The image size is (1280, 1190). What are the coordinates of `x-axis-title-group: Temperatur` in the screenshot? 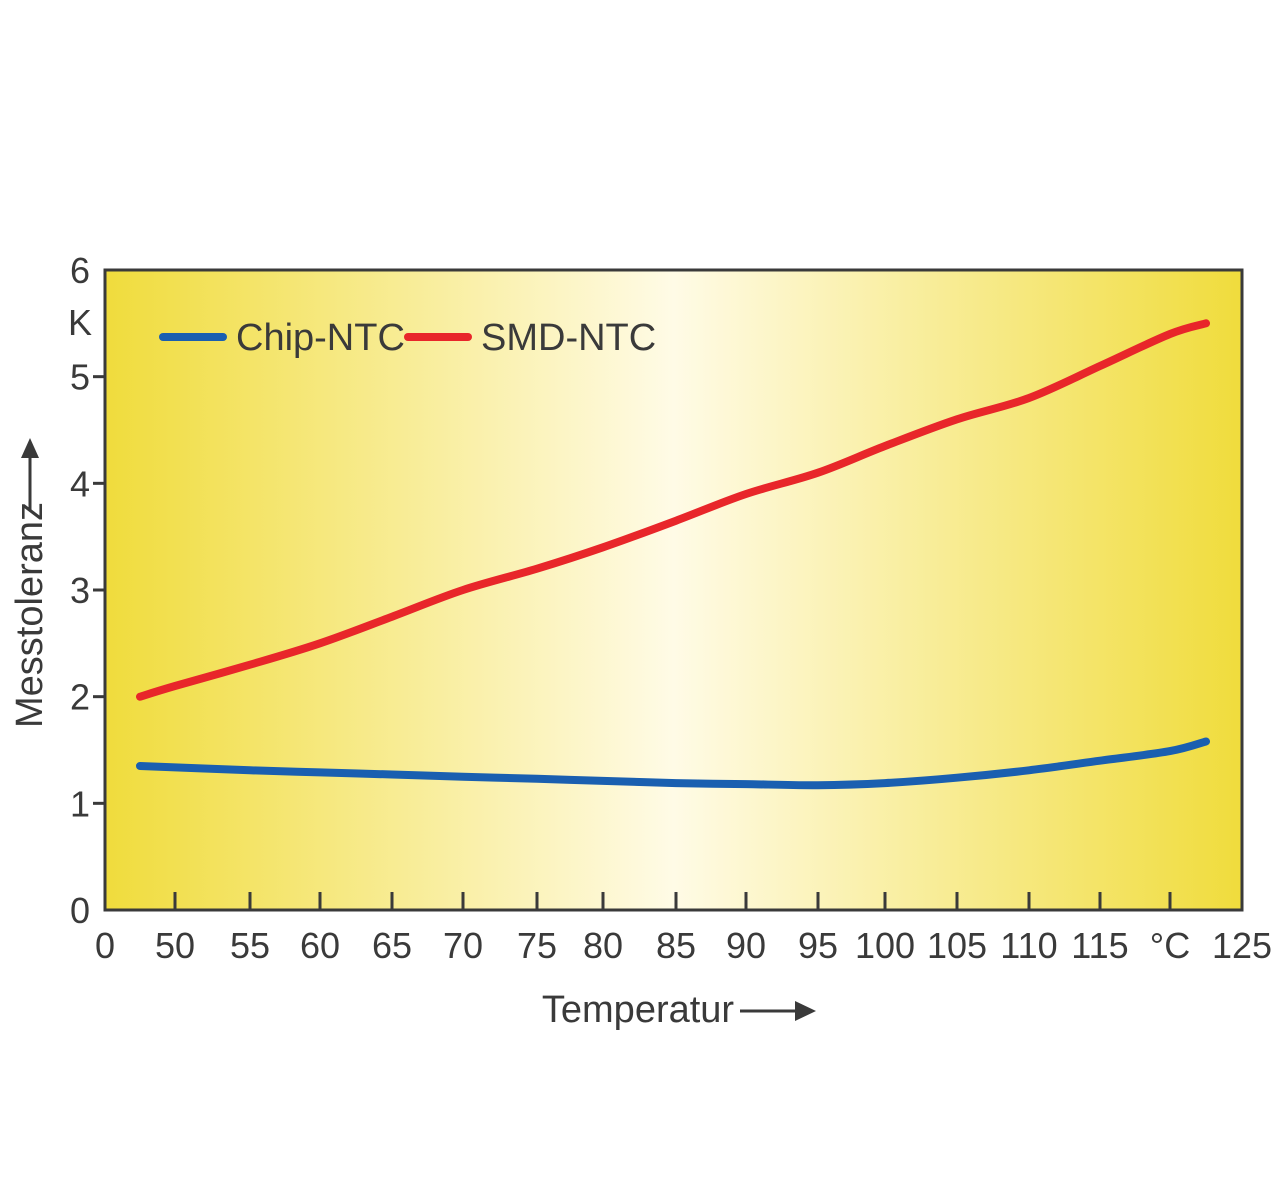 It's located at (679, 1010).